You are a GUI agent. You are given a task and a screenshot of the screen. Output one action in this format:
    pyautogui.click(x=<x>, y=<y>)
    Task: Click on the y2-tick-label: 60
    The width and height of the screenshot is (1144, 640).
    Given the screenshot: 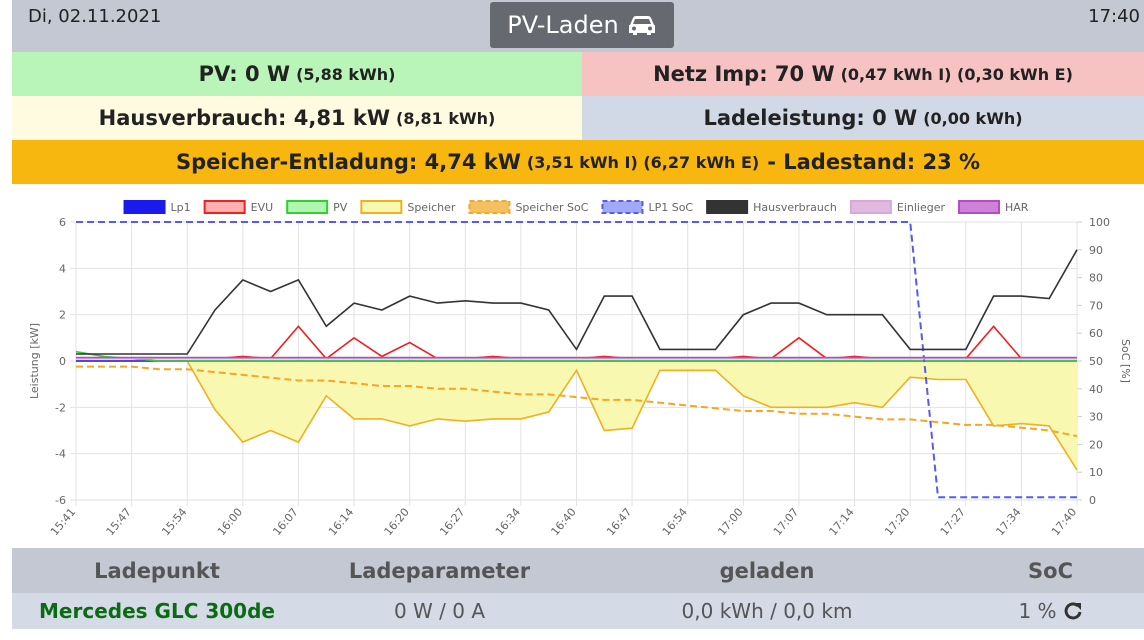 What is the action you would take?
    pyautogui.click(x=1096, y=333)
    